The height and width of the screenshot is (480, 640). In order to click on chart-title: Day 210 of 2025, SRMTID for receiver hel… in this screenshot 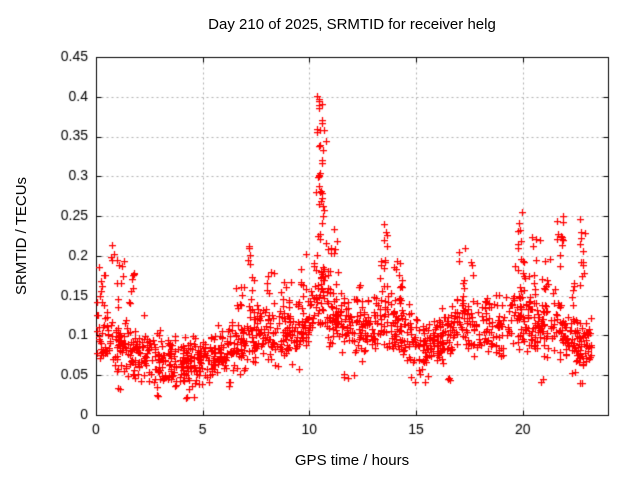, I will do `click(352, 24)`.